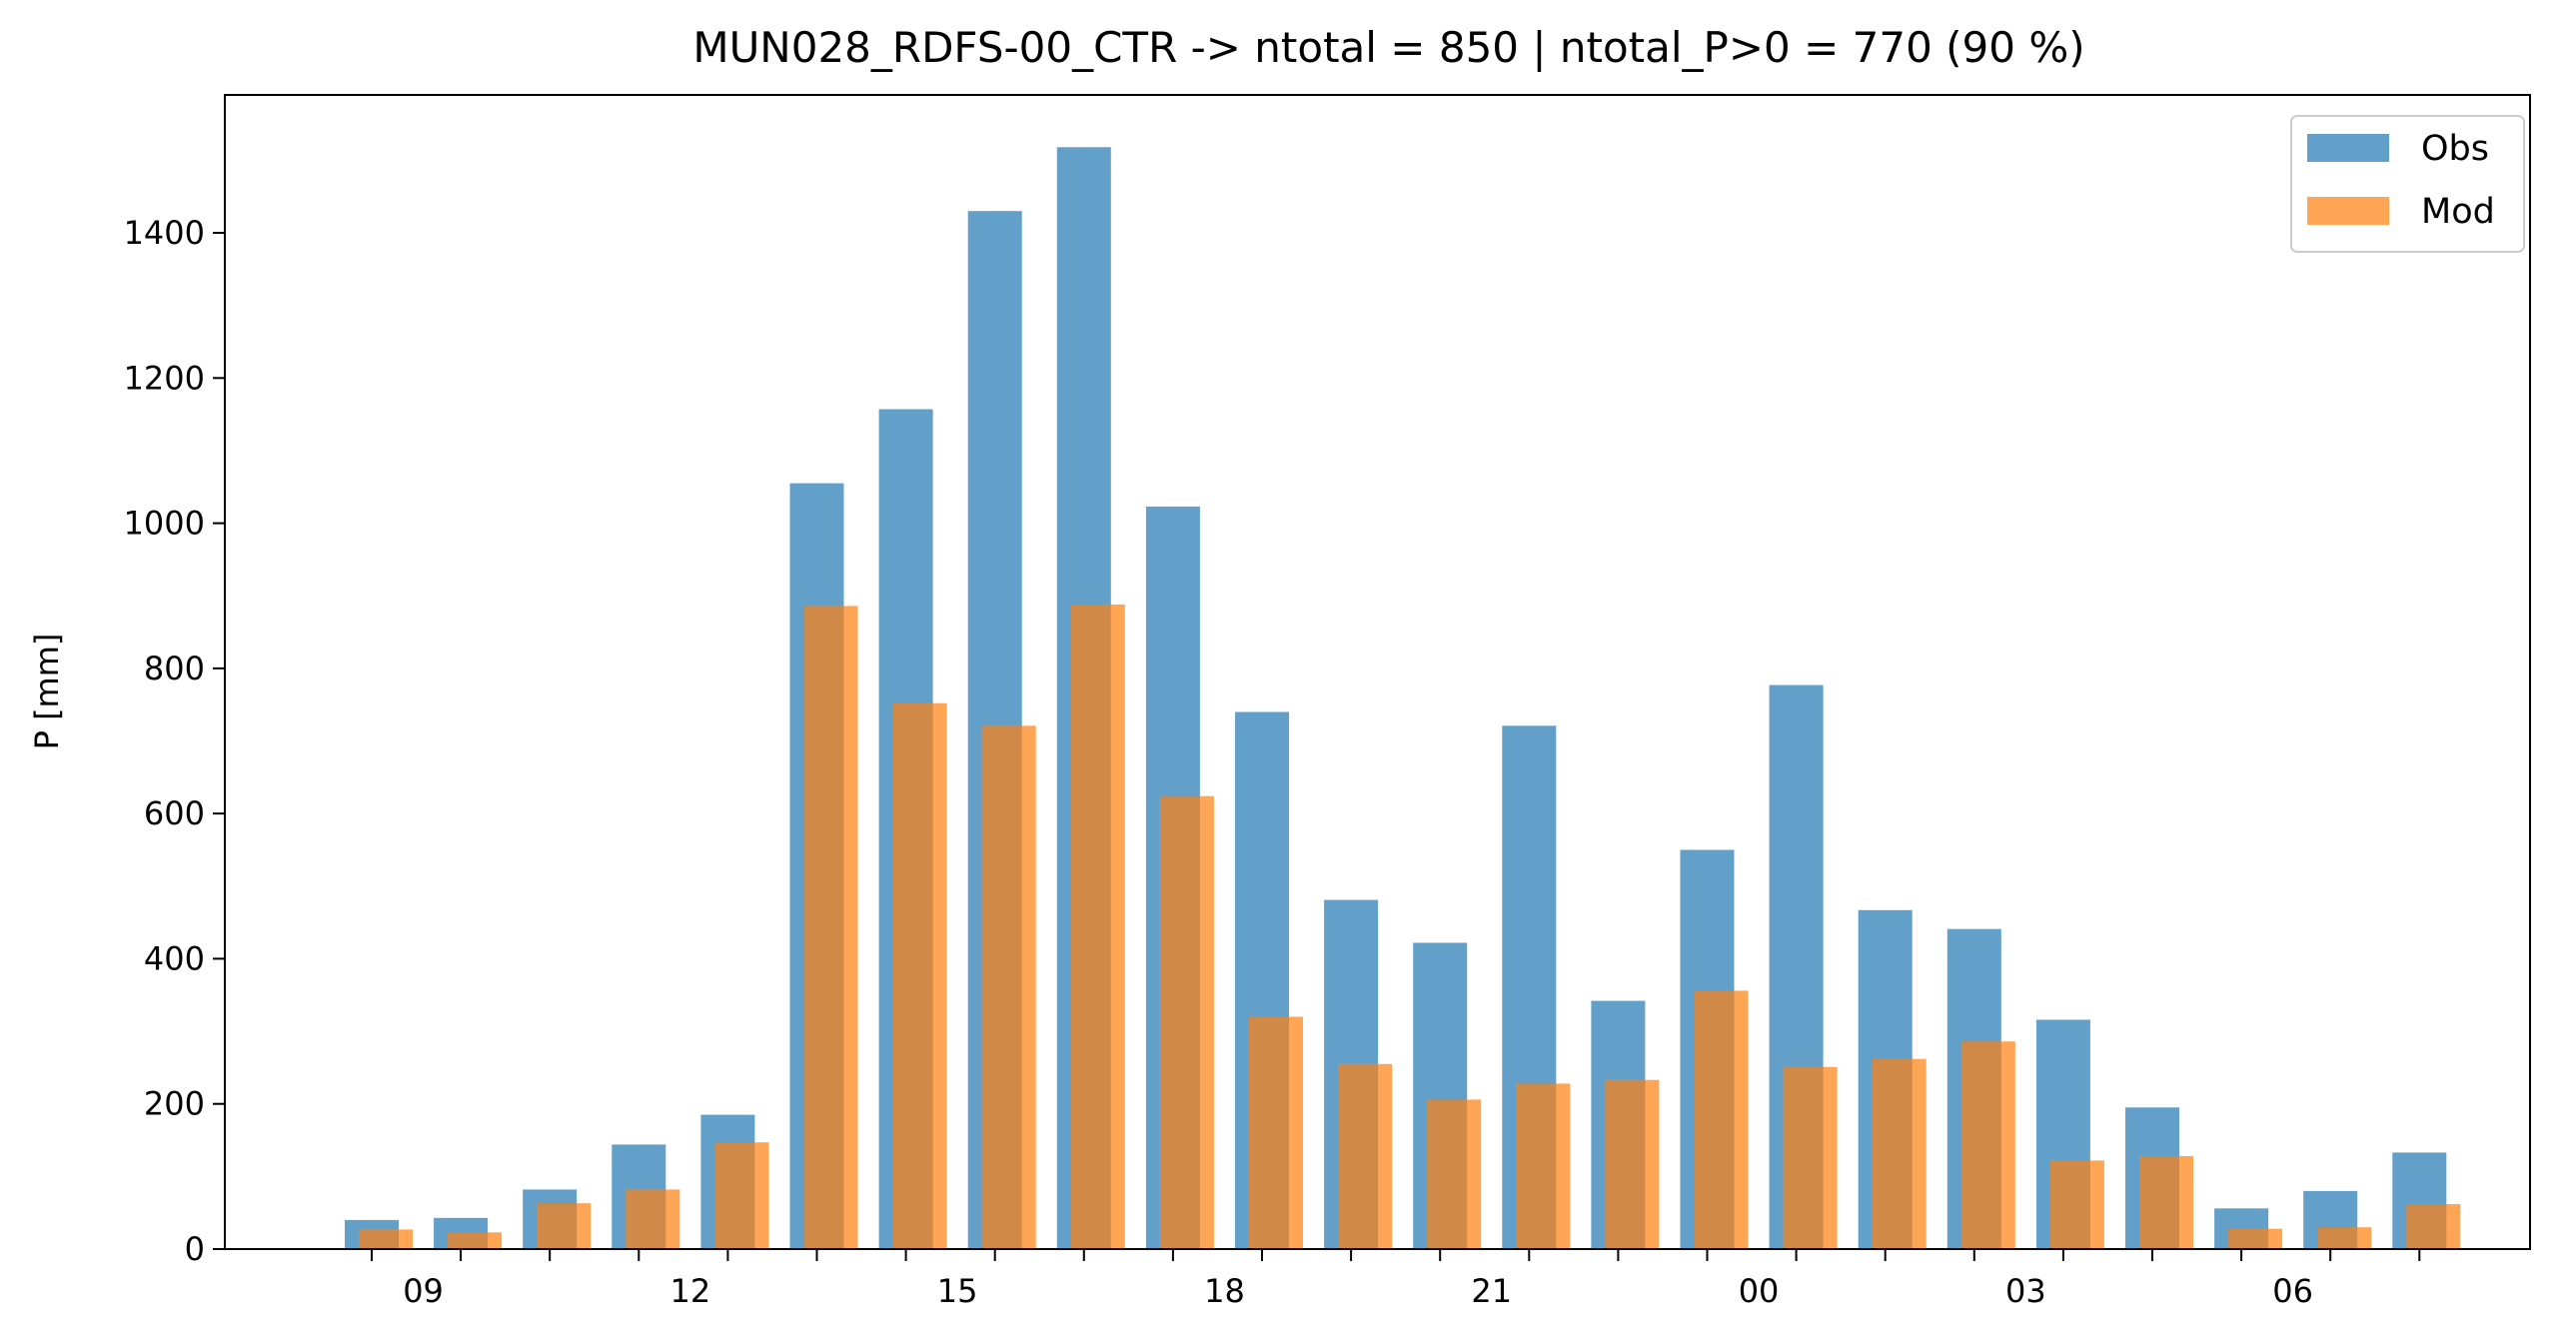 This screenshot has height=1342, width=2576. What do you see at coordinates (164, 524) in the screenshot?
I see `y-tick-label-1000: 1000` at bounding box center [164, 524].